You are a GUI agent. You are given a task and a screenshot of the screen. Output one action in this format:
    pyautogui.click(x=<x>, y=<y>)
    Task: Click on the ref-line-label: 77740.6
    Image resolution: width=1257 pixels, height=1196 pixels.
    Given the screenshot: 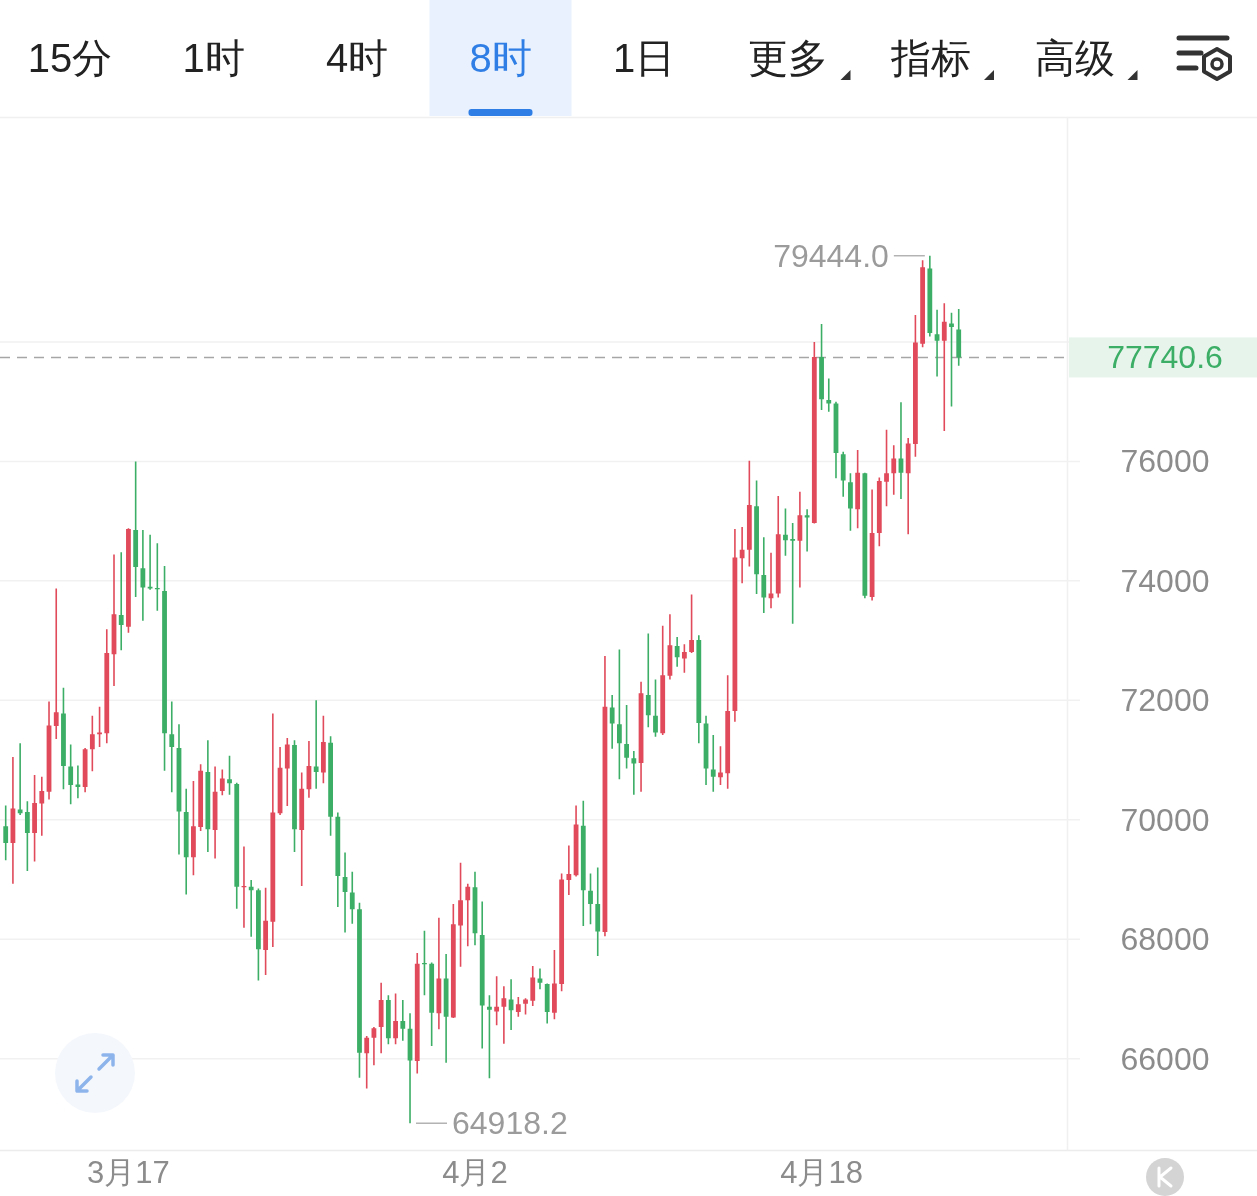 What is the action you would take?
    pyautogui.click(x=1165, y=357)
    